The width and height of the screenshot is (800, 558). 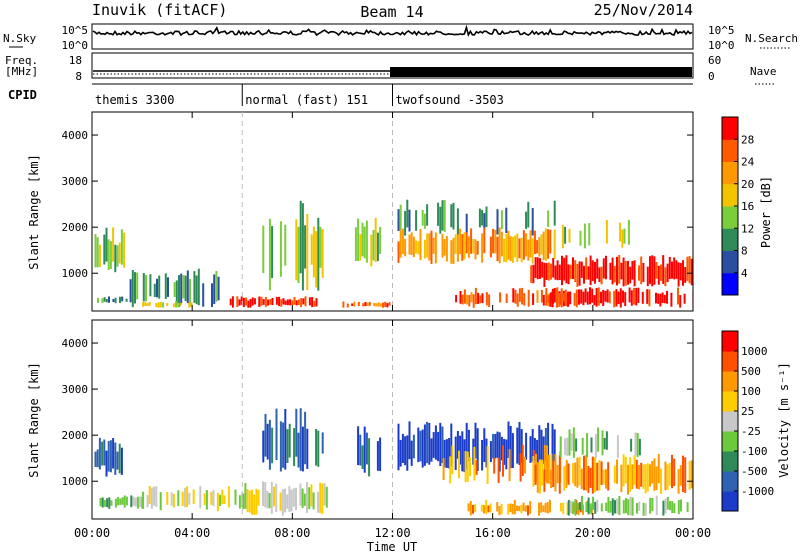 I want to click on nsky-left-label: N.Sky, so click(x=19, y=38).